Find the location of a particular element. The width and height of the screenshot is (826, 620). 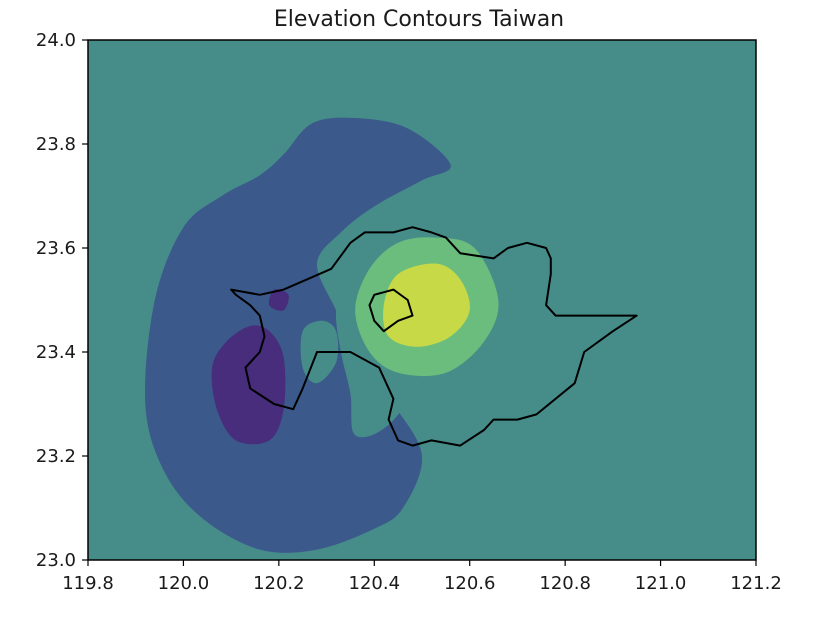

x-tick-label: 120.2 is located at coordinates (279, 583).